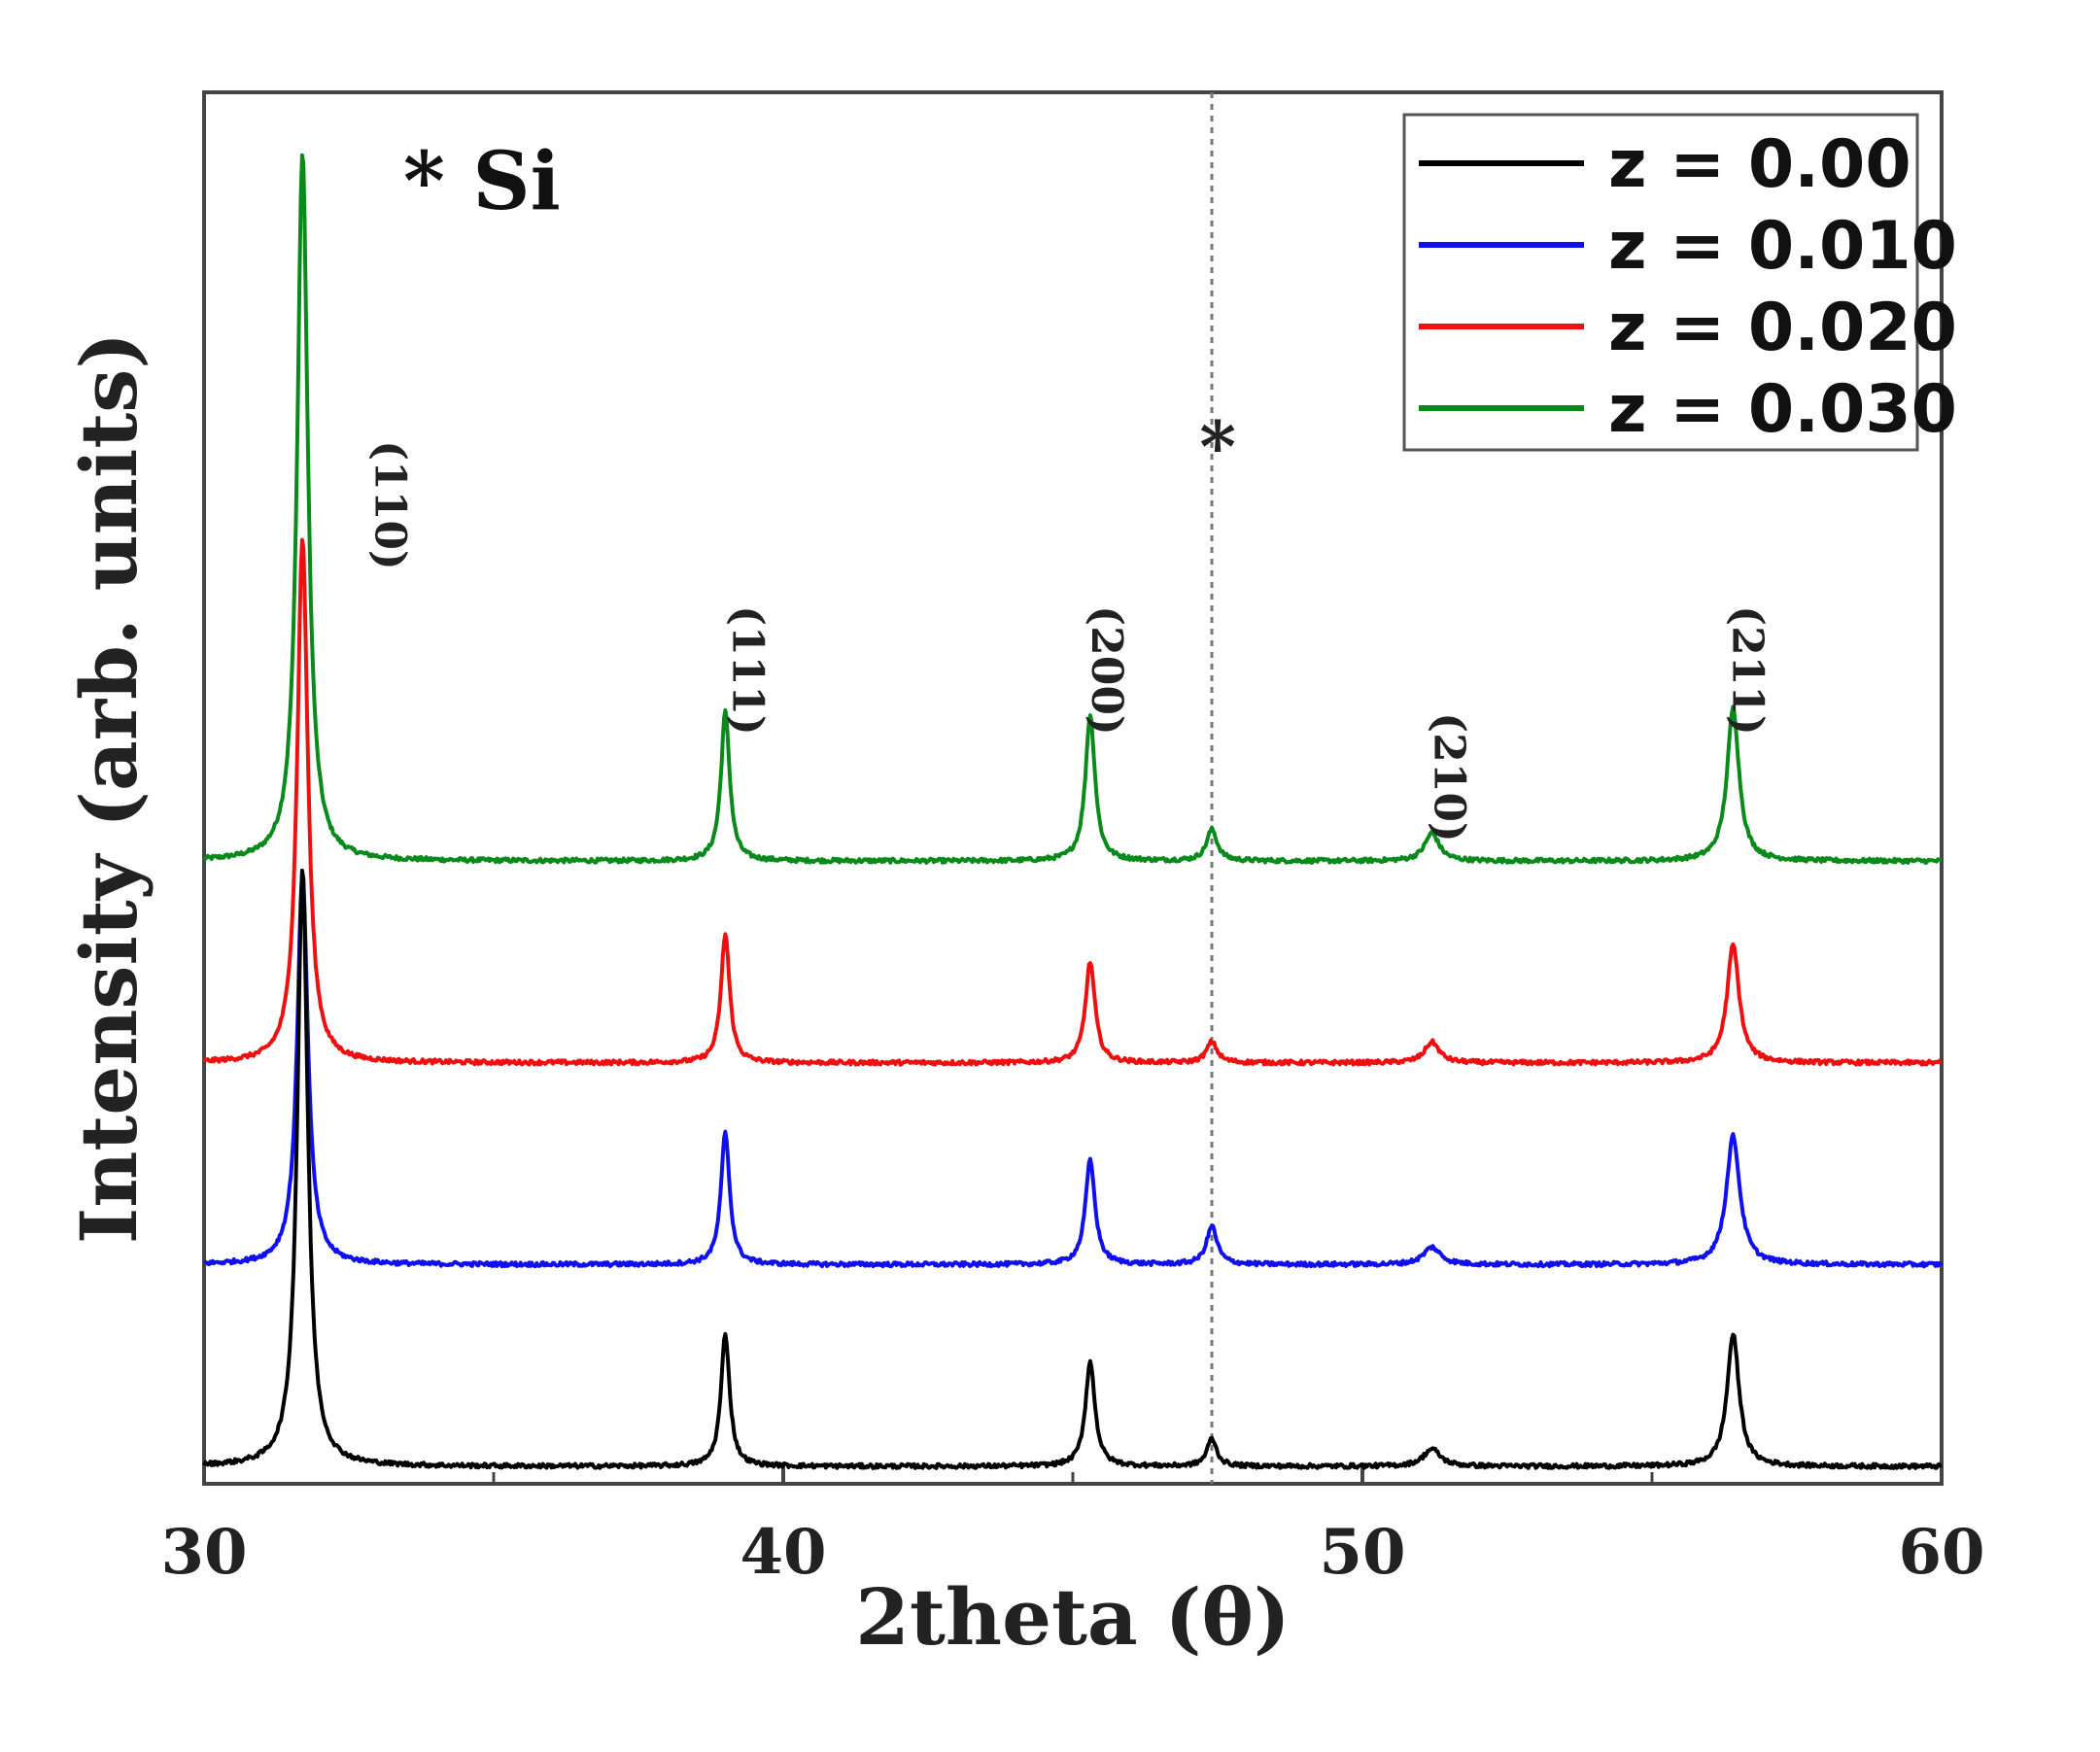 The width and height of the screenshot is (2100, 1752). Describe the element at coordinates (1072, 1617) in the screenshot. I see `x-axis-title: 2theta (θ)` at that location.